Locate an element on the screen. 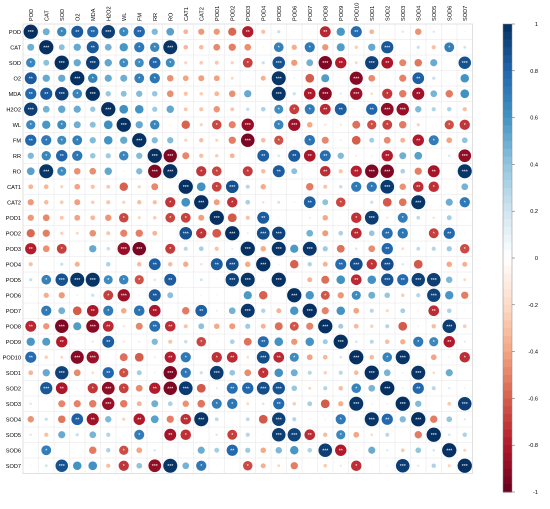 The height and width of the screenshot is (509, 550). row-label: SOD5 is located at coordinates (13, 436).